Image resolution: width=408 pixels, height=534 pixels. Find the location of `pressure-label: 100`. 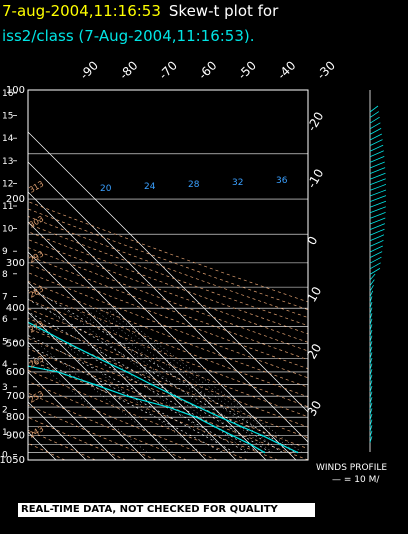

pressure-label: 100 is located at coordinates (15, 90).